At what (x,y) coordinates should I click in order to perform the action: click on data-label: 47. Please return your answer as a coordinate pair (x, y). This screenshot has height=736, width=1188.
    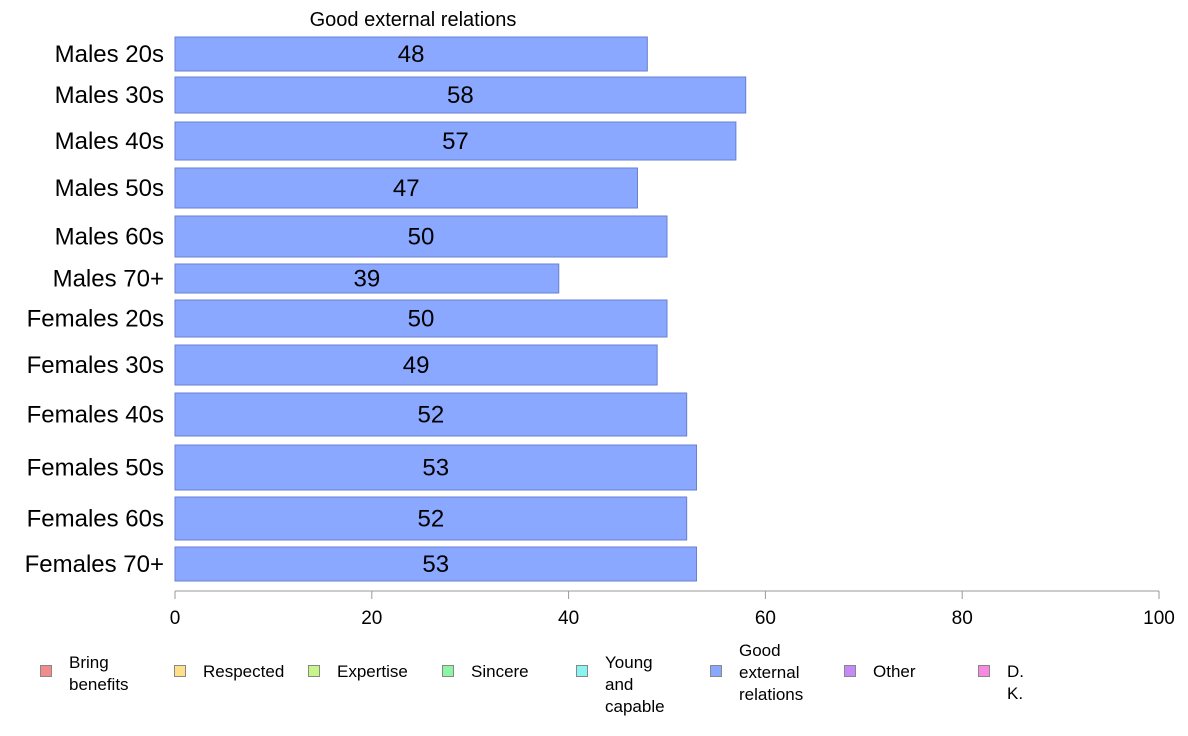
    Looking at the image, I should click on (406, 188).